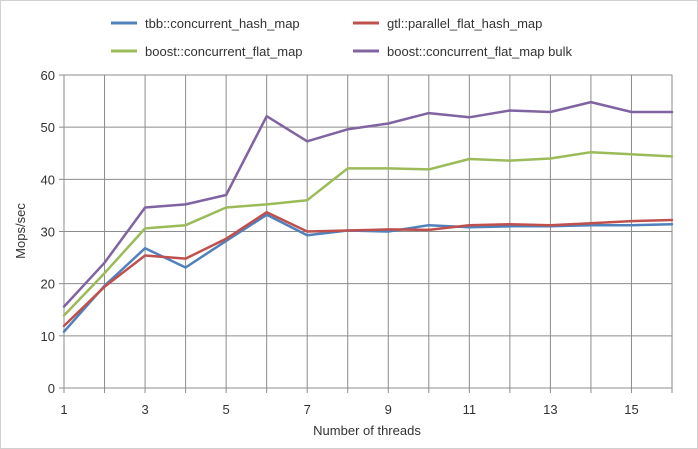 Image resolution: width=698 pixels, height=449 pixels. Describe the element at coordinates (222, 23) in the screenshot. I see `legend-label: tbb::concurrent_hash_map` at that location.